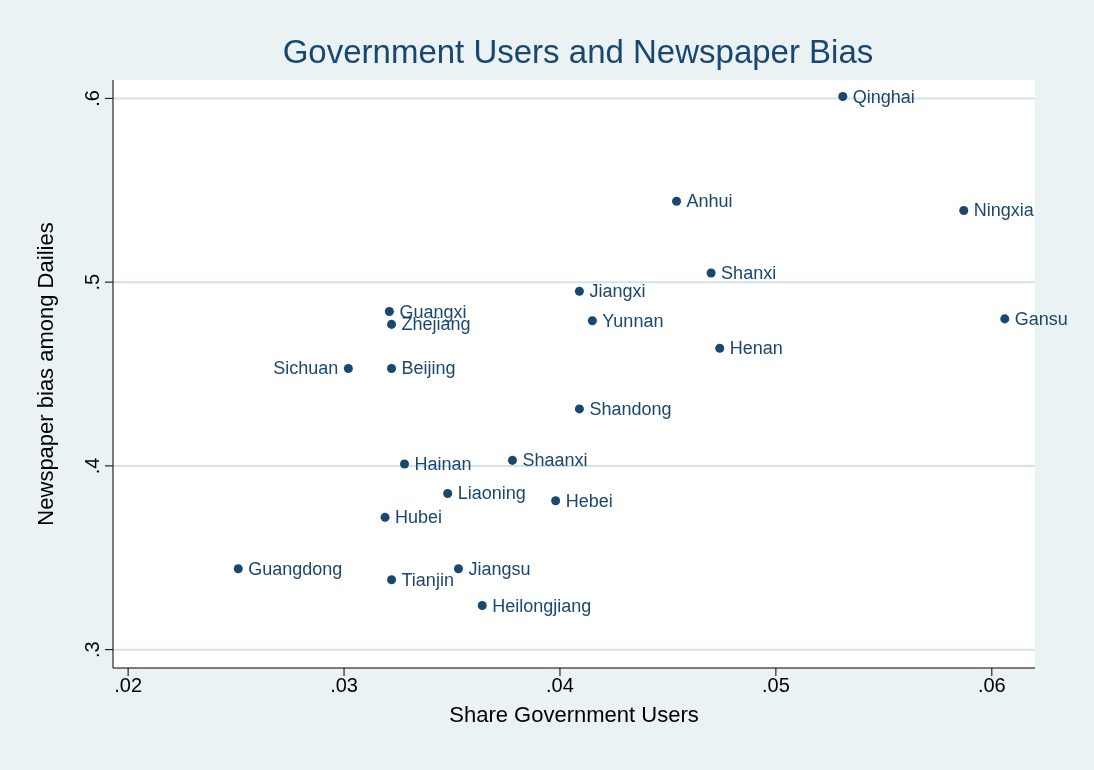  I want to click on data-label: Hainan, so click(443, 464).